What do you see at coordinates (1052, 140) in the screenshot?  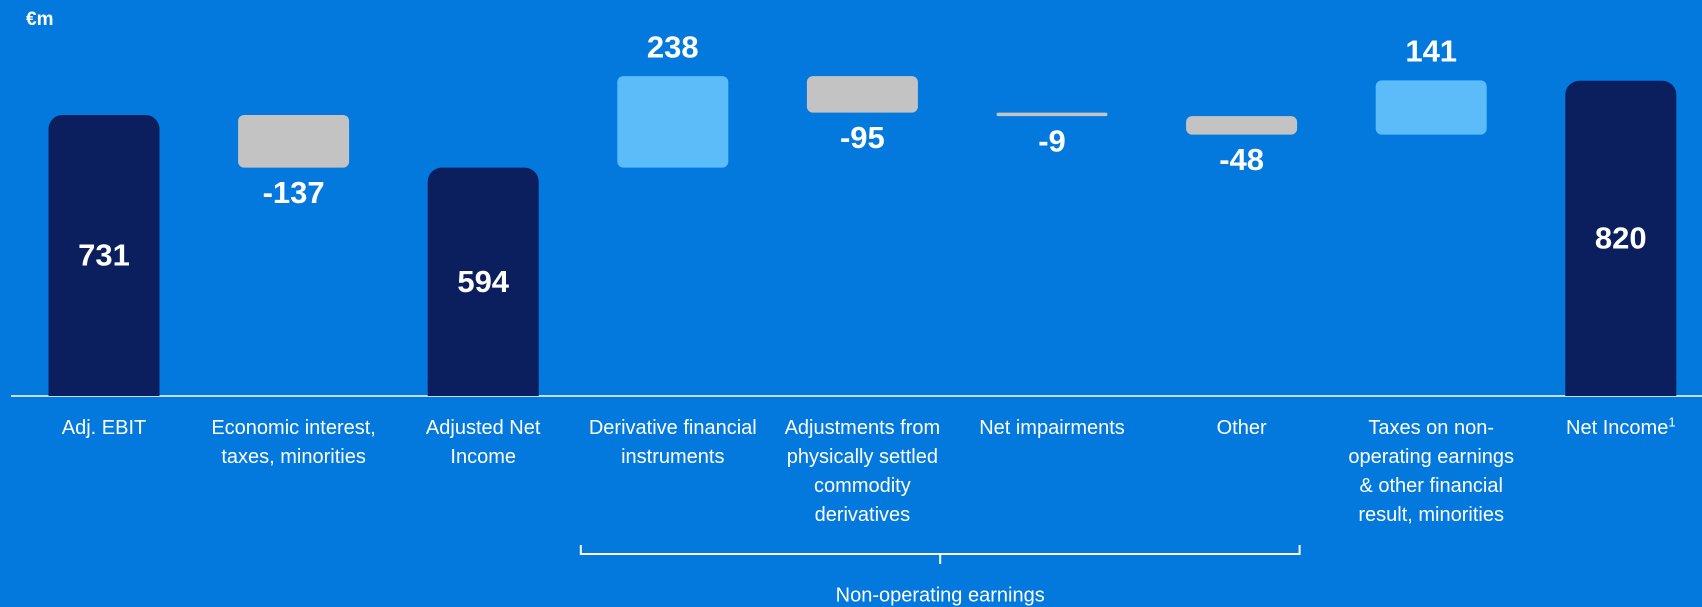 I see `value-label: -9` at bounding box center [1052, 140].